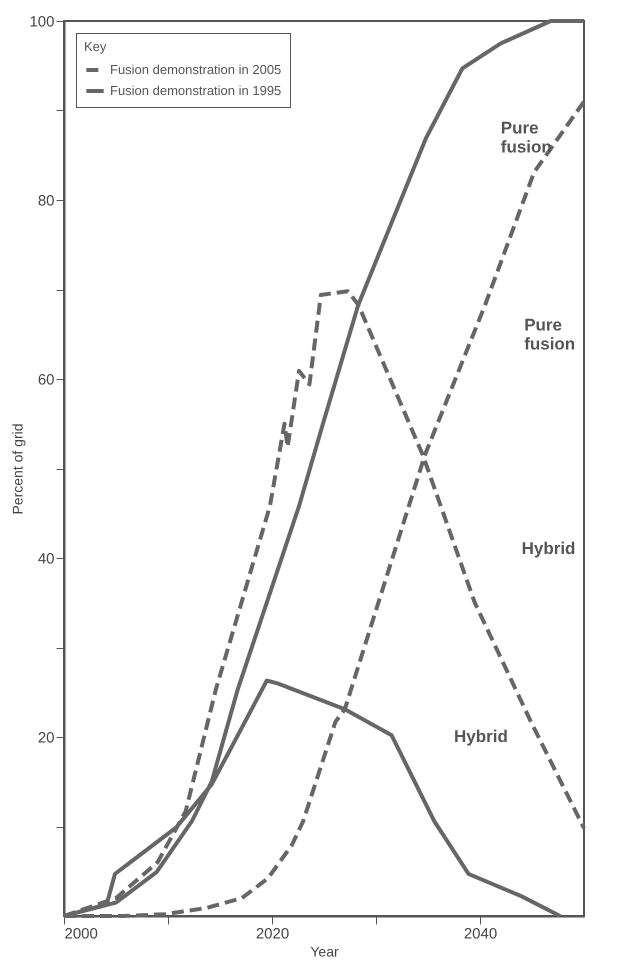 The height and width of the screenshot is (974, 618). What do you see at coordinates (324, 952) in the screenshot?
I see `x-axis-title: Year` at bounding box center [324, 952].